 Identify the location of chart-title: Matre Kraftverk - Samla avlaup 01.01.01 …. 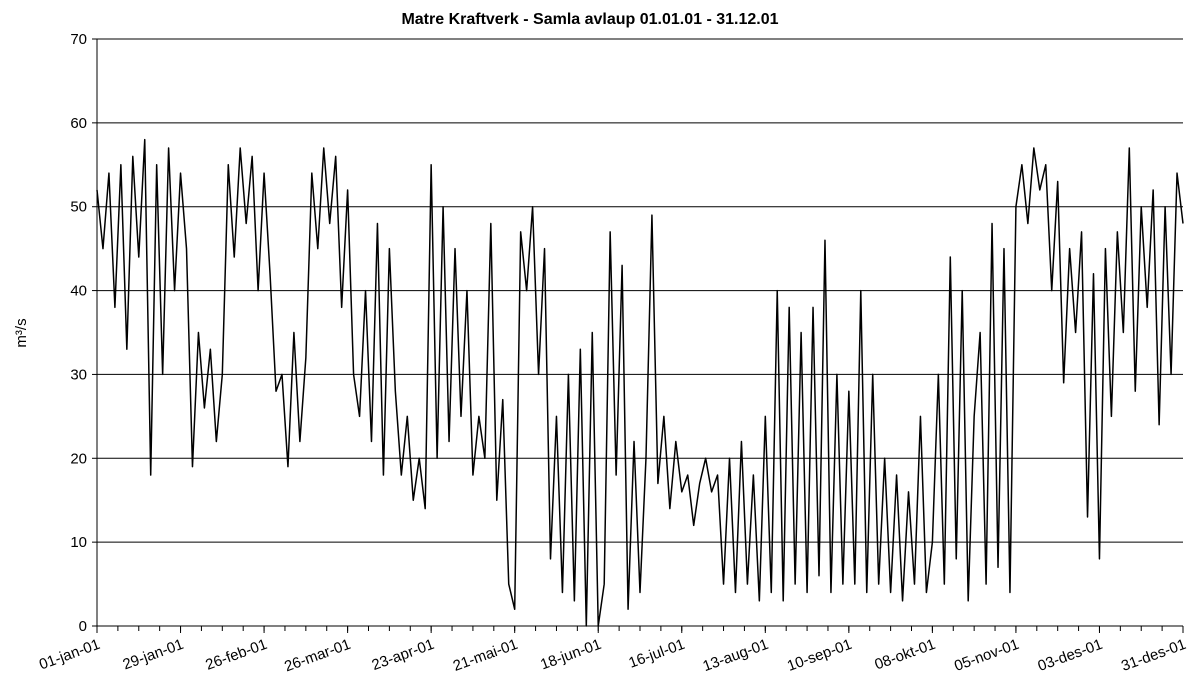
(589, 19).